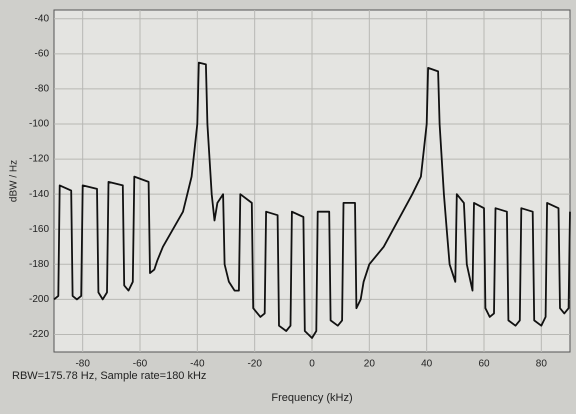 The height and width of the screenshot is (414, 576). I want to click on y-tick-label: -220, so click(39, 334).